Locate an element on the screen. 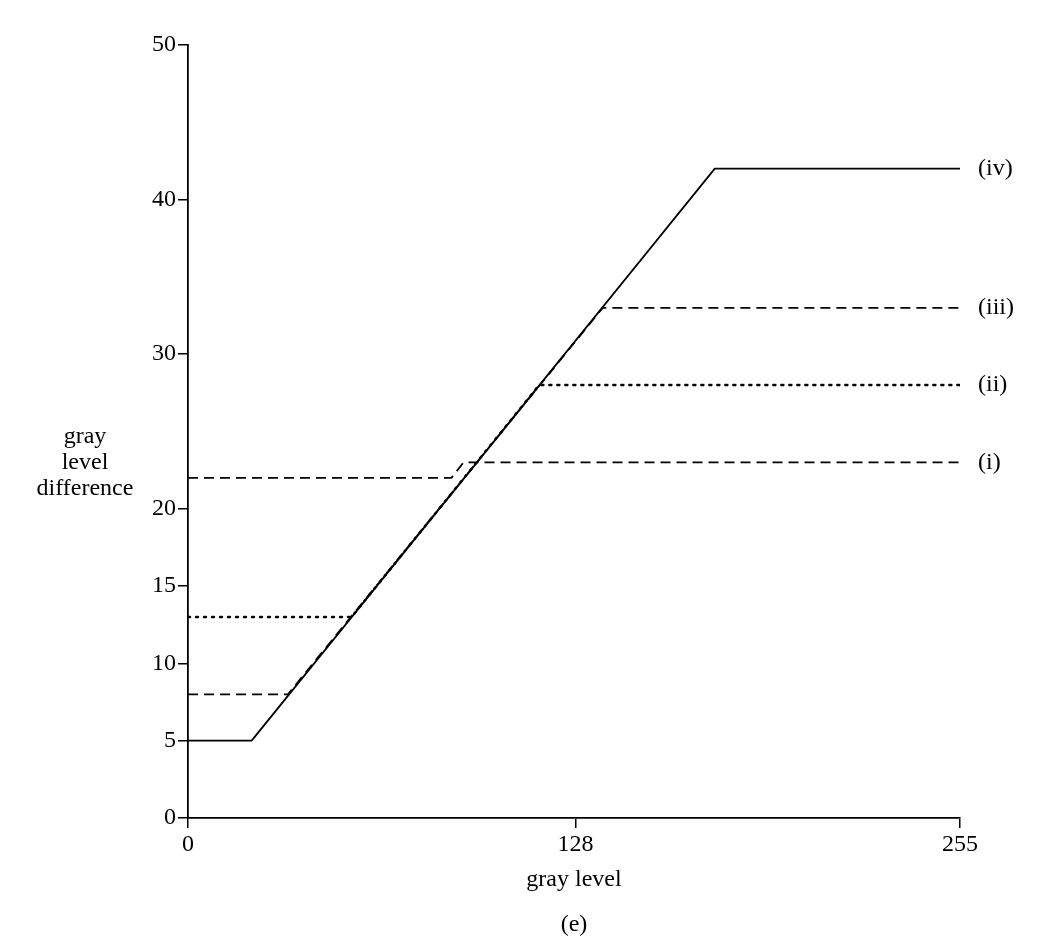  y-tick-label: 40 is located at coordinates (164, 197).